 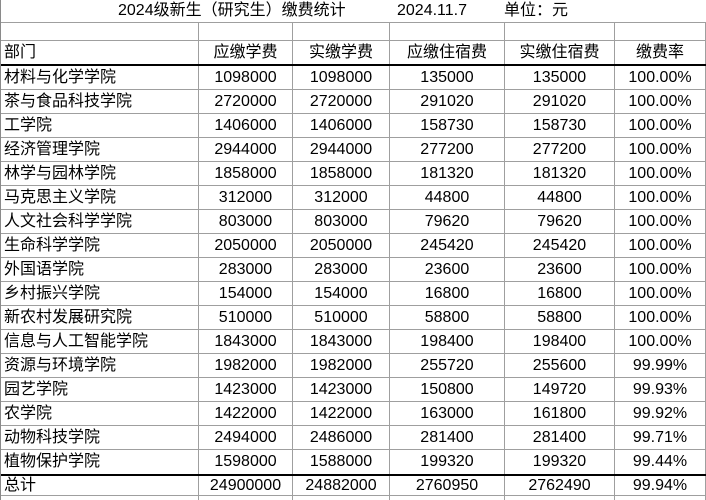 What do you see at coordinates (447, 485) in the screenshot?
I see `total-housing-due: 2760950` at bounding box center [447, 485].